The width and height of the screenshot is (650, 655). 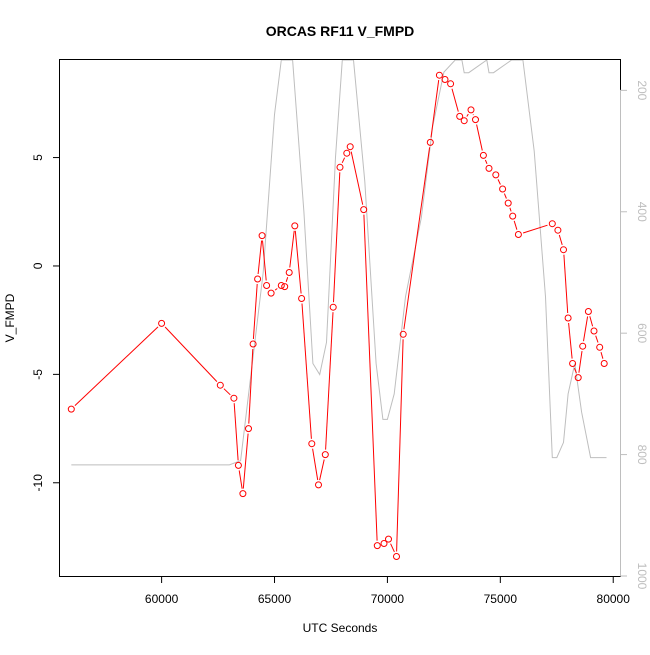 I want to click on y-axis-label: V_FMPD, so click(x=10, y=317).